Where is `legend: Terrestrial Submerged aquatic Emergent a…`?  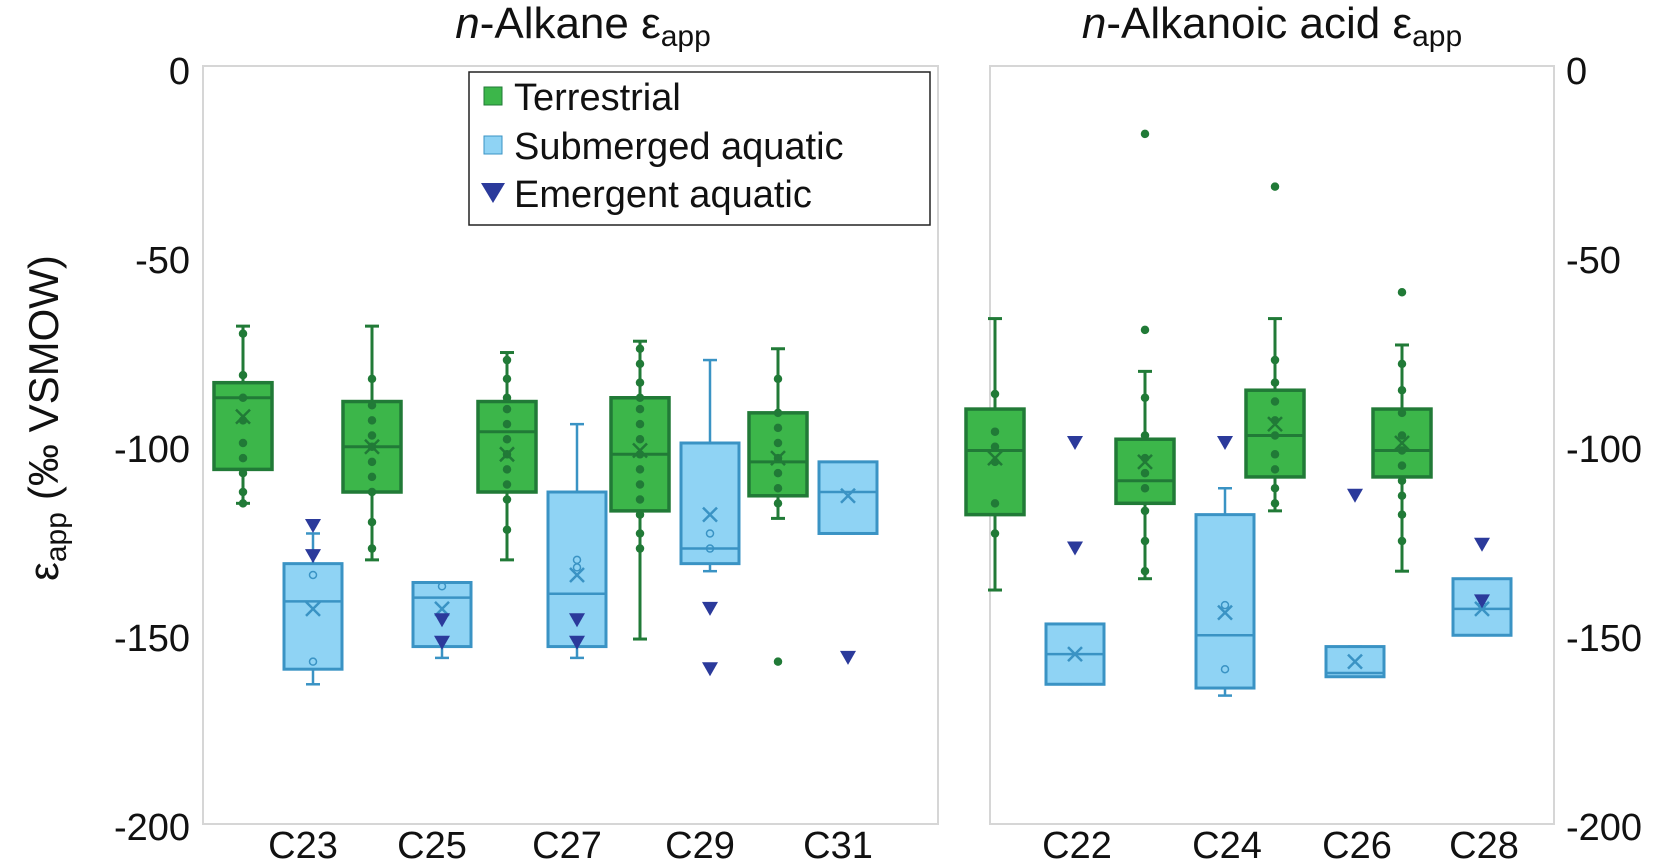 legend: Terrestrial Submerged aquatic Emergent a… is located at coordinates (699, 148).